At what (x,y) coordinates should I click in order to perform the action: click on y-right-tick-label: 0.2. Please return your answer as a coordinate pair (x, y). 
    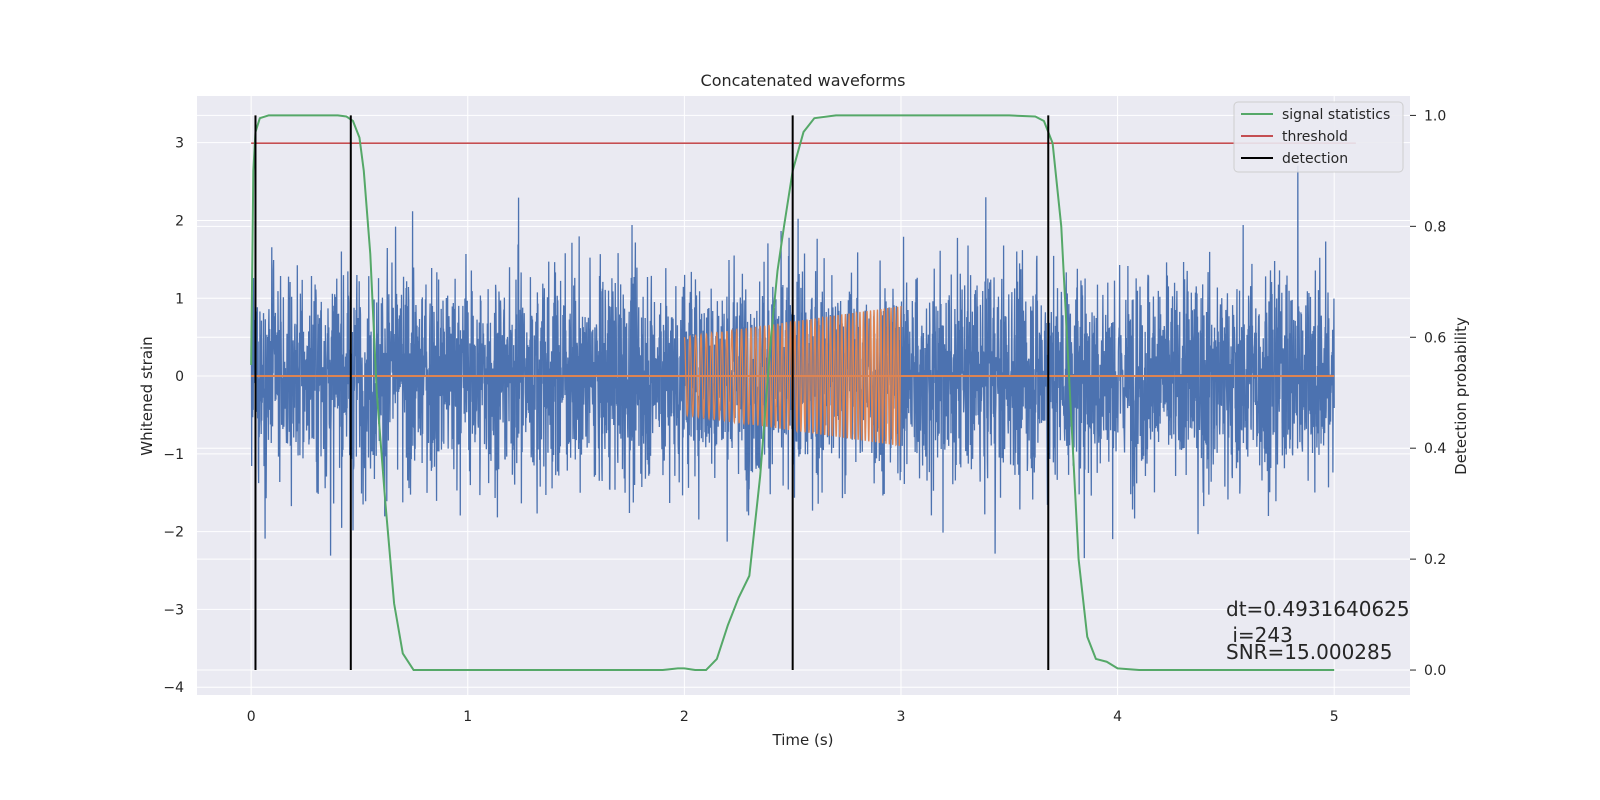
    Looking at the image, I should click on (1435, 560).